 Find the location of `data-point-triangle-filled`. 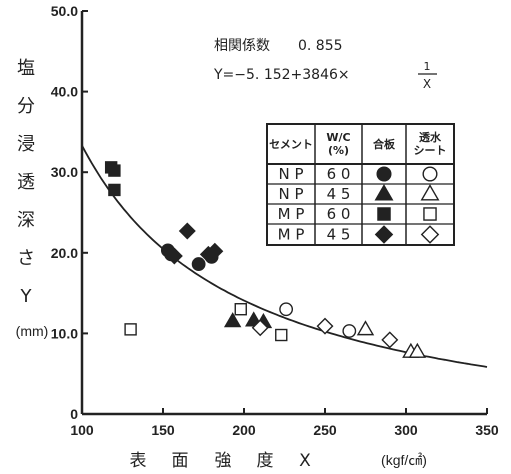

data-point-triangle-filled is located at coordinates (232, 320).